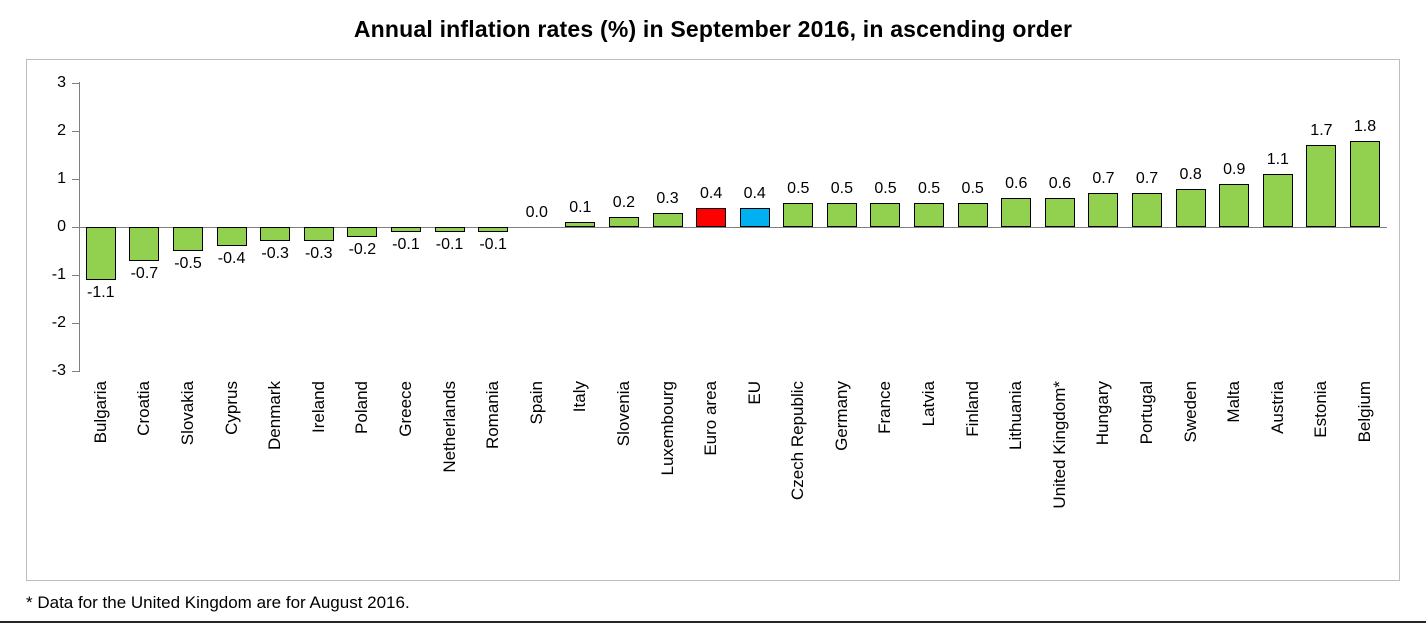 This screenshot has width=1426, height=630. What do you see at coordinates (493, 244) in the screenshot?
I see `bar-value-label: -0.1` at bounding box center [493, 244].